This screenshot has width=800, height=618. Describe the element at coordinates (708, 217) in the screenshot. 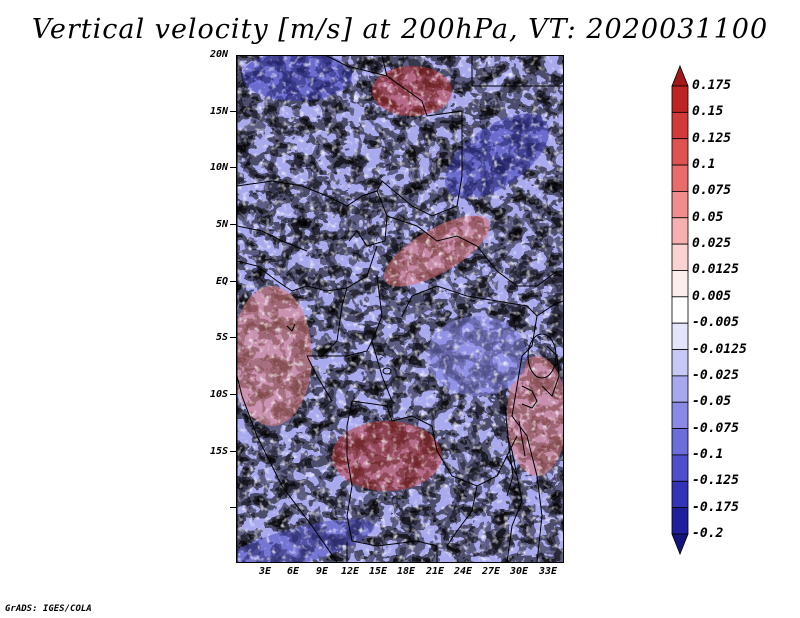

I see `colorbar-label: 0.05` at that location.